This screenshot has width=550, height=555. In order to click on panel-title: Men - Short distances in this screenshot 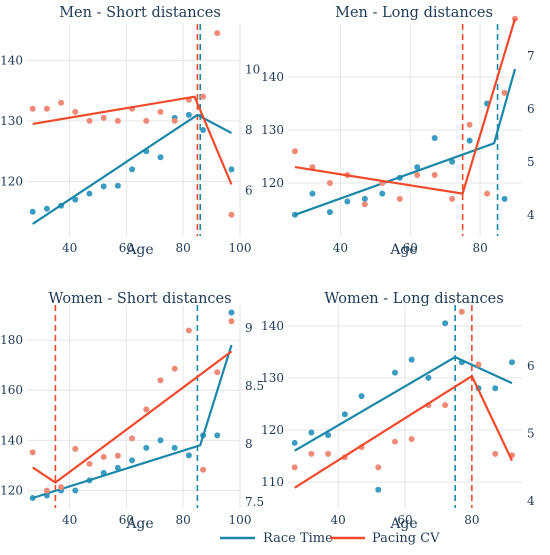, I will do `click(140, 13)`.